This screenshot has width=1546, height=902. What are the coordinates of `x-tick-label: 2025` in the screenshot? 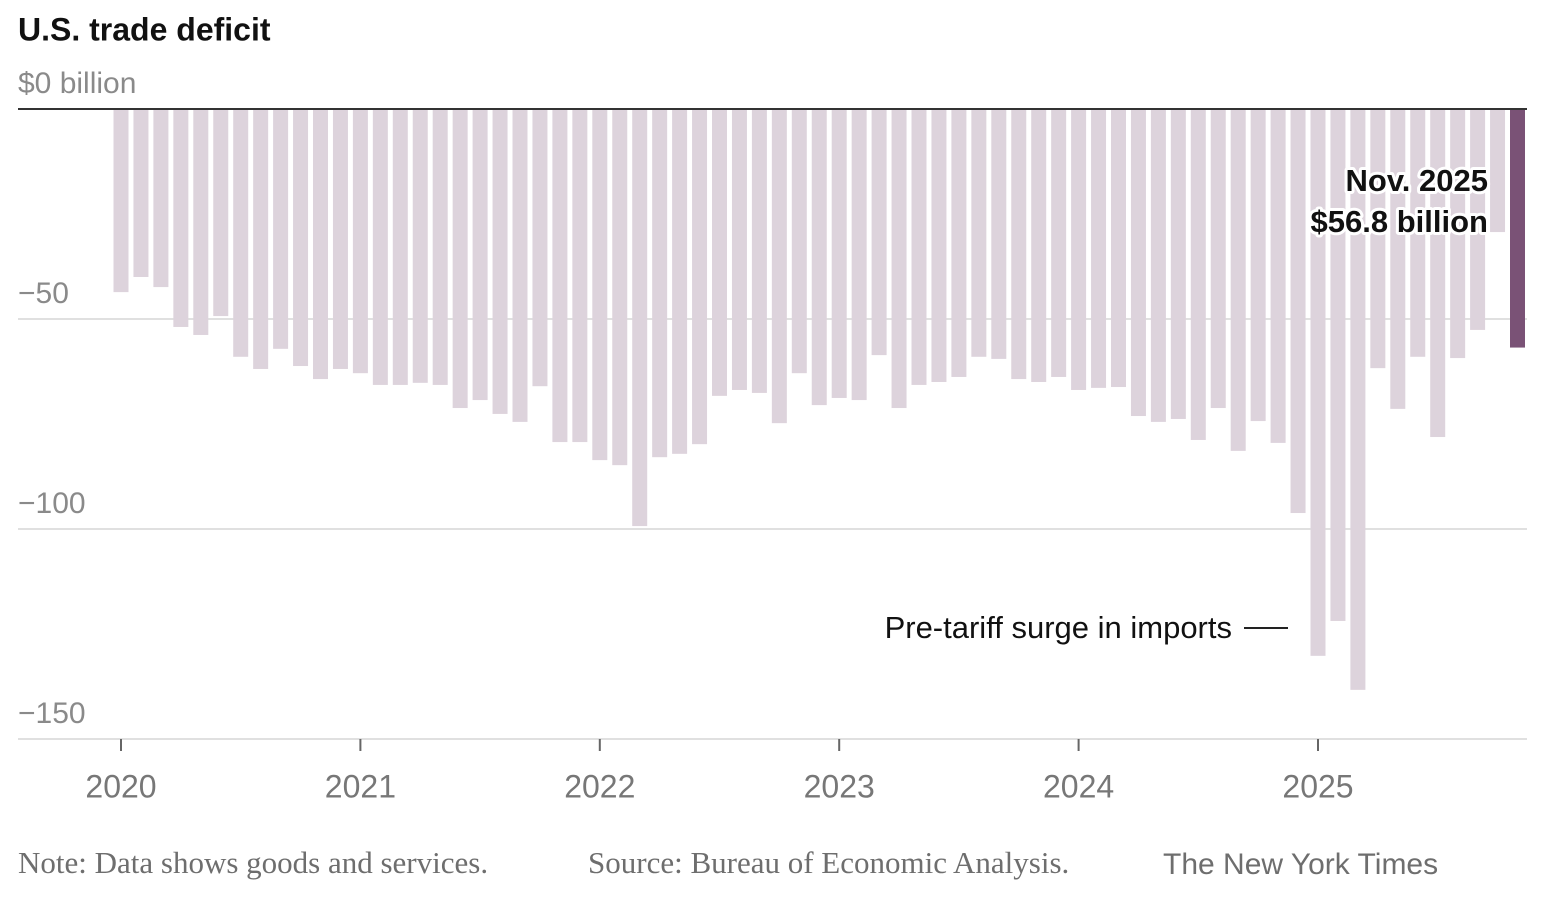 It's located at (1317, 786).